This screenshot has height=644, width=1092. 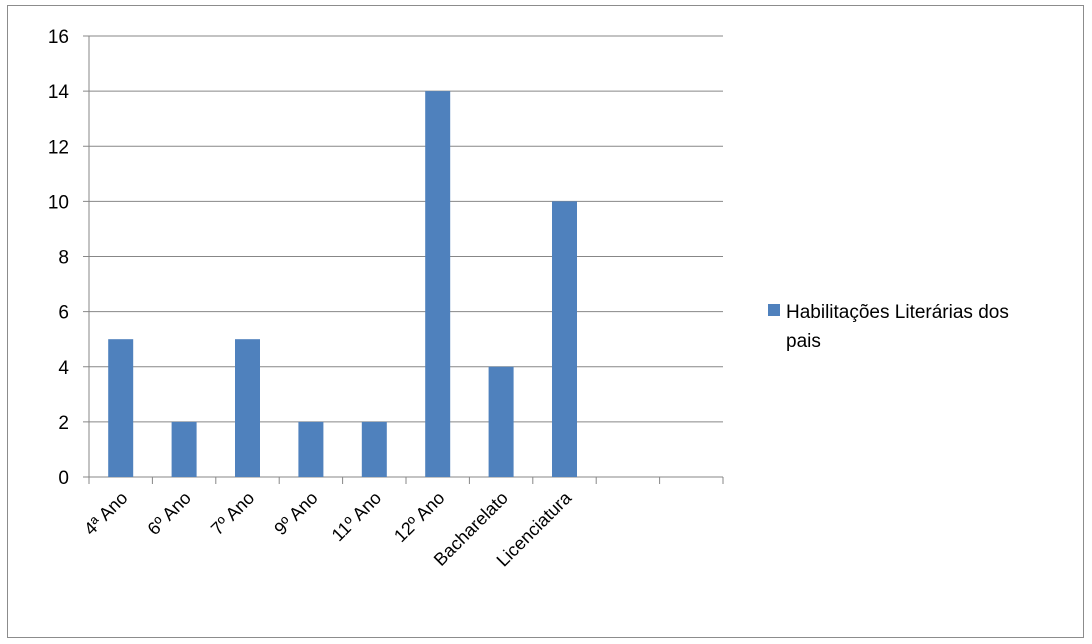 What do you see at coordinates (63, 313) in the screenshot?
I see `y-tick-label: 6` at bounding box center [63, 313].